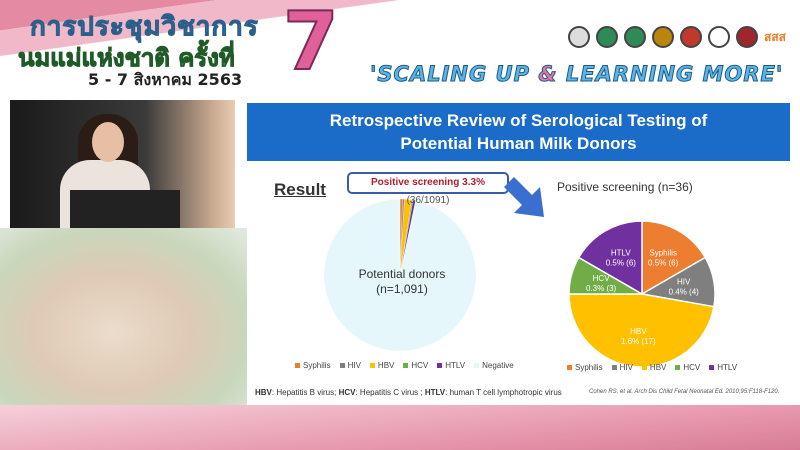  Describe the element at coordinates (601, 288) in the screenshot. I see `data-label: 0.3% (3)` at that location.